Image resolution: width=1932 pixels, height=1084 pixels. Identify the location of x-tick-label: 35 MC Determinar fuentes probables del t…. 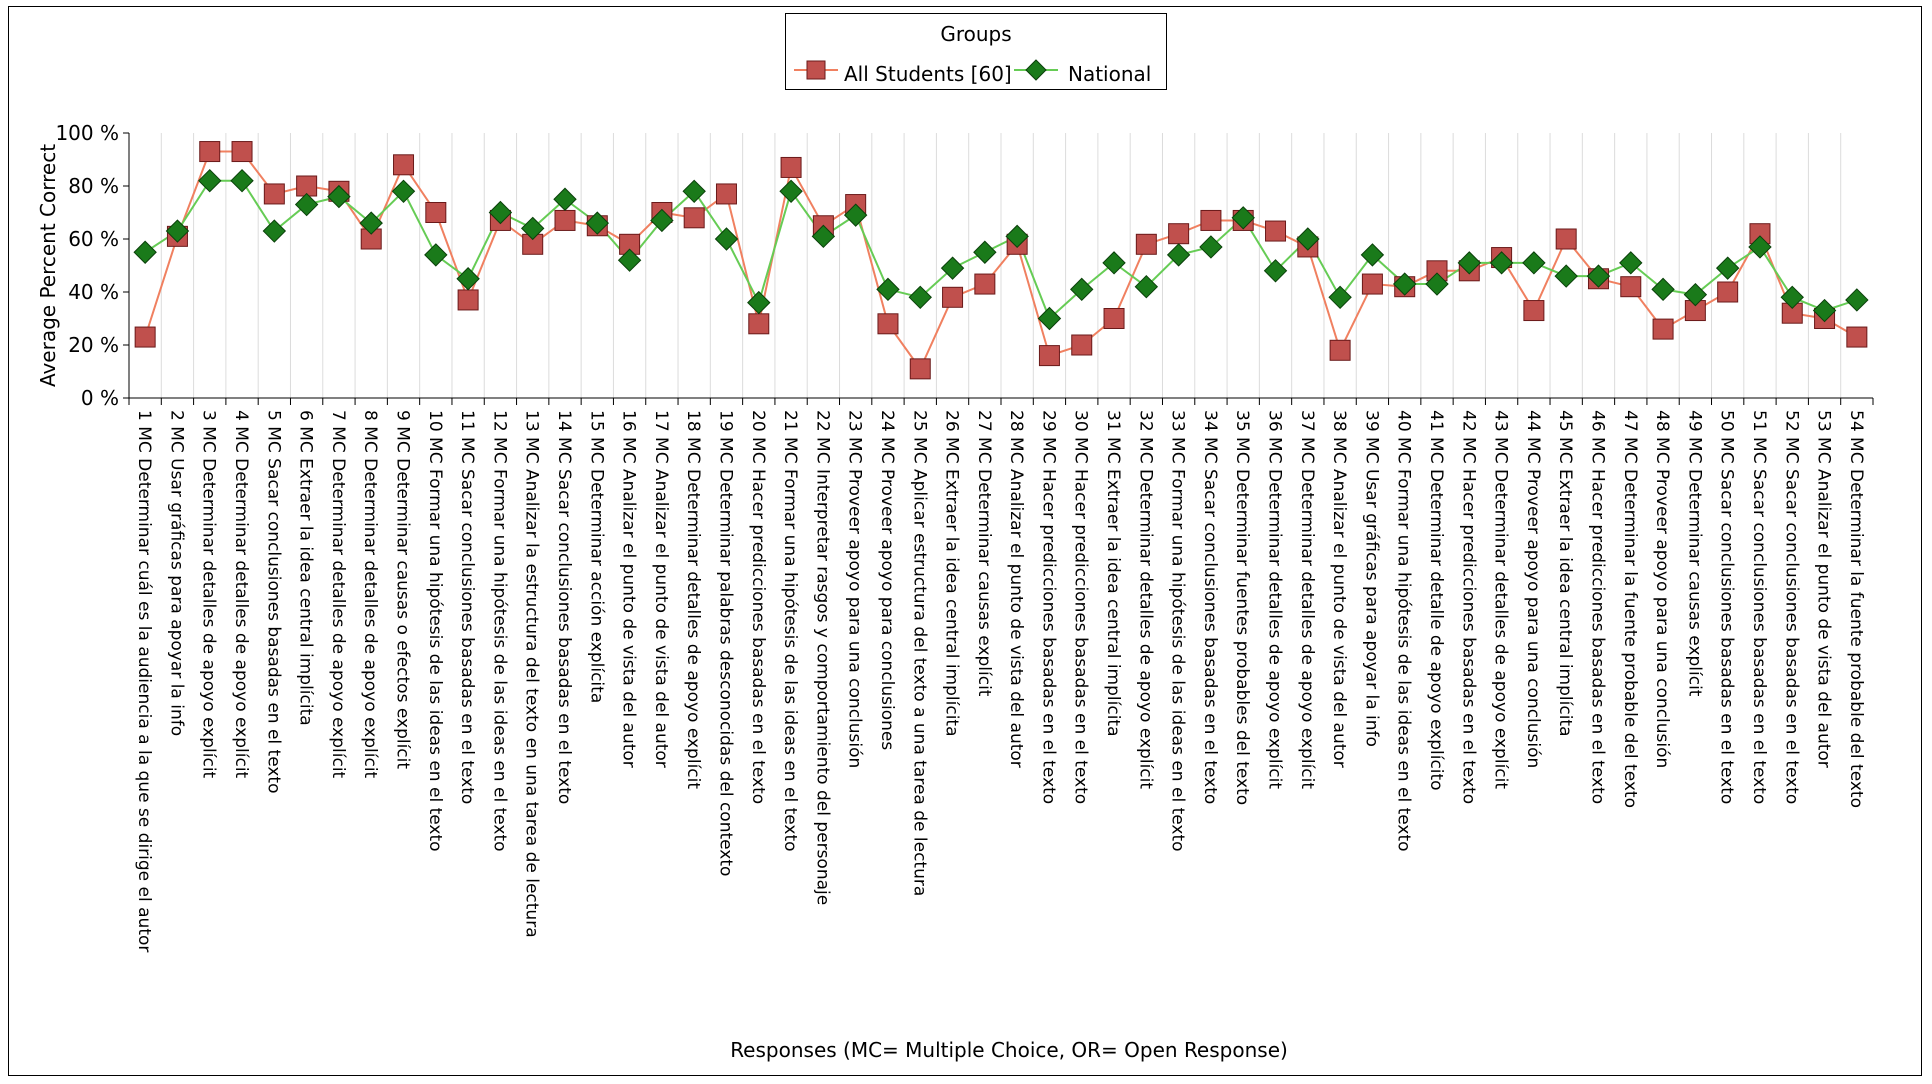
(1242, 607).